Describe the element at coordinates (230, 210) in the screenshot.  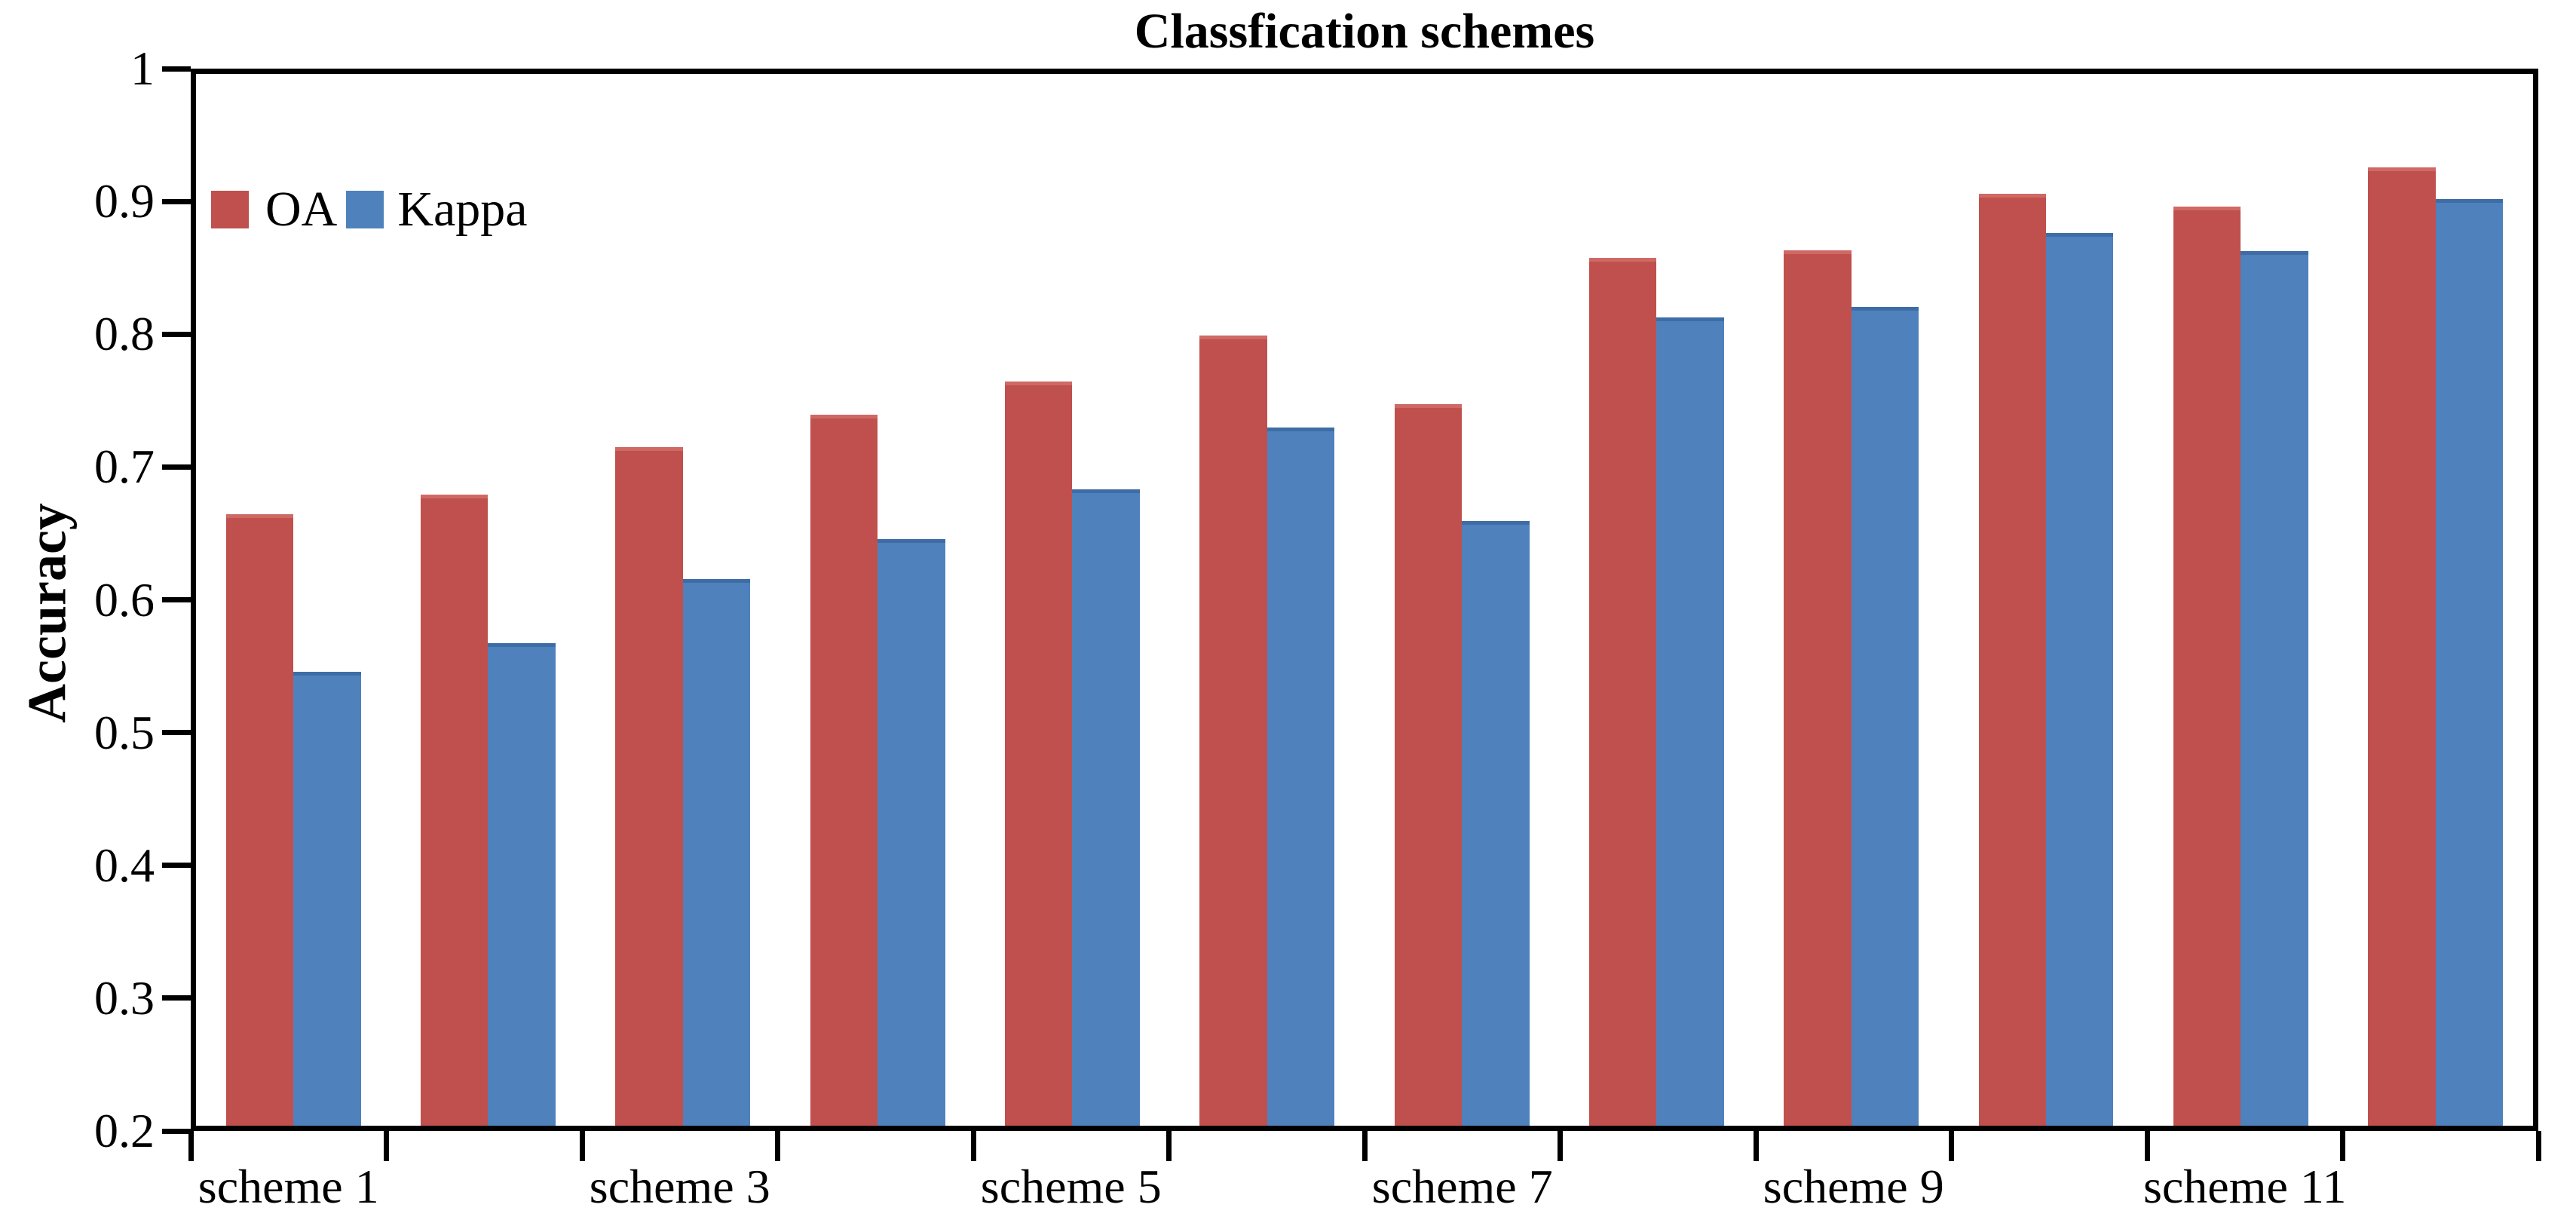
I see `legend-swatch-oa` at that location.